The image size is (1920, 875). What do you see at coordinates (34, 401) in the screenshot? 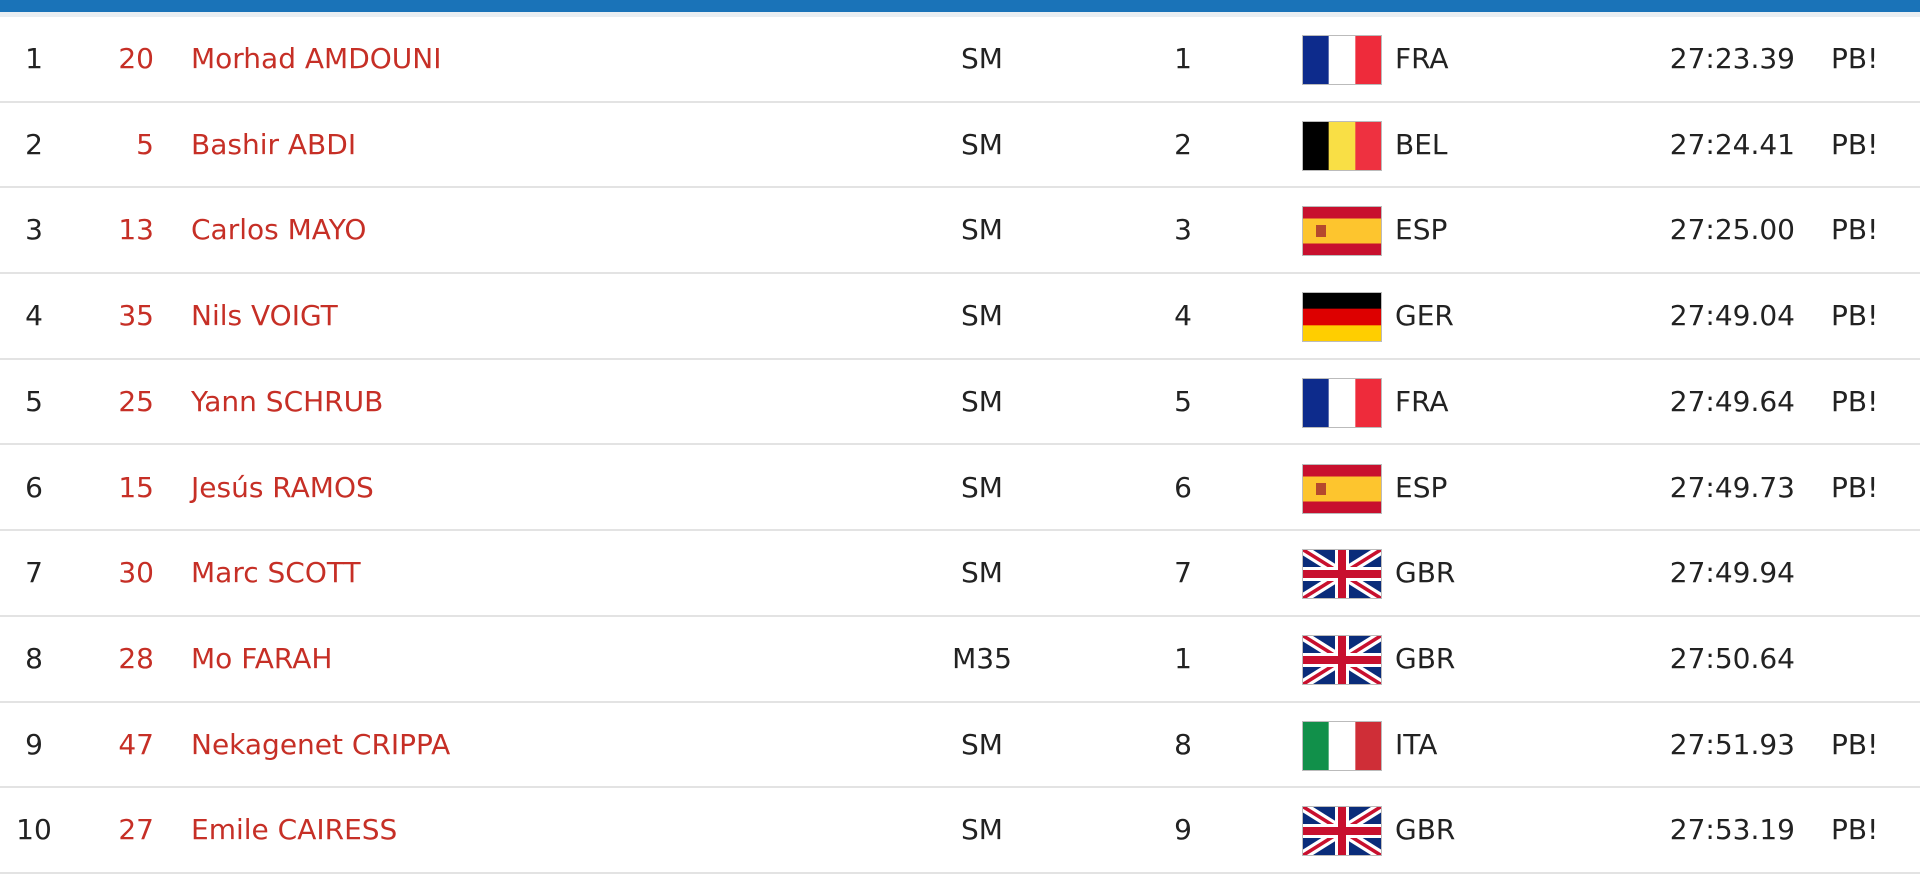
I see `position: 5` at bounding box center [34, 401].